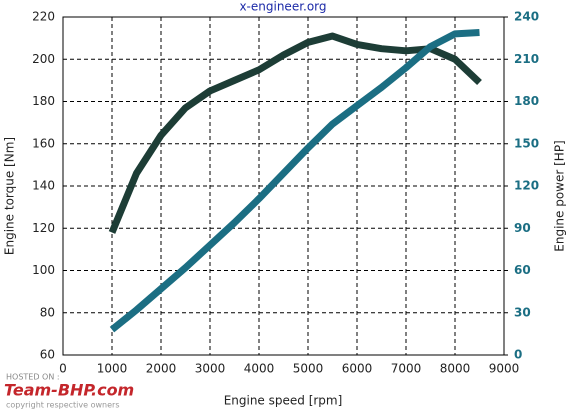 The width and height of the screenshot is (570, 412). Describe the element at coordinates (526, 143) in the screenshot. I see `y2-tick-label: 150` at that location.